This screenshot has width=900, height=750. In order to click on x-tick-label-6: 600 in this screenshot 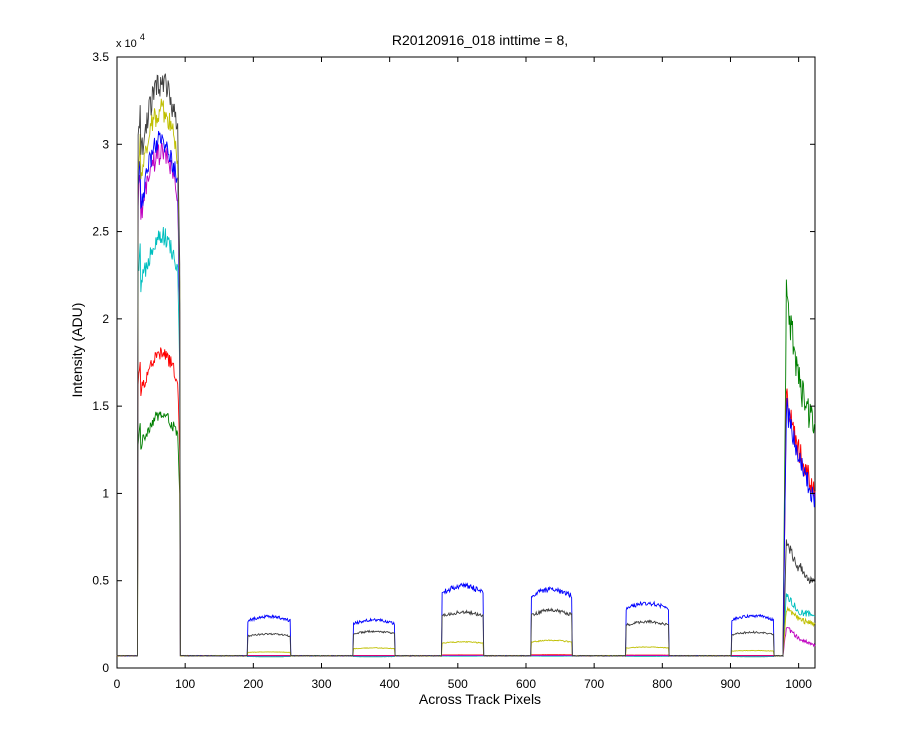, I will do `click(526, 684)`.